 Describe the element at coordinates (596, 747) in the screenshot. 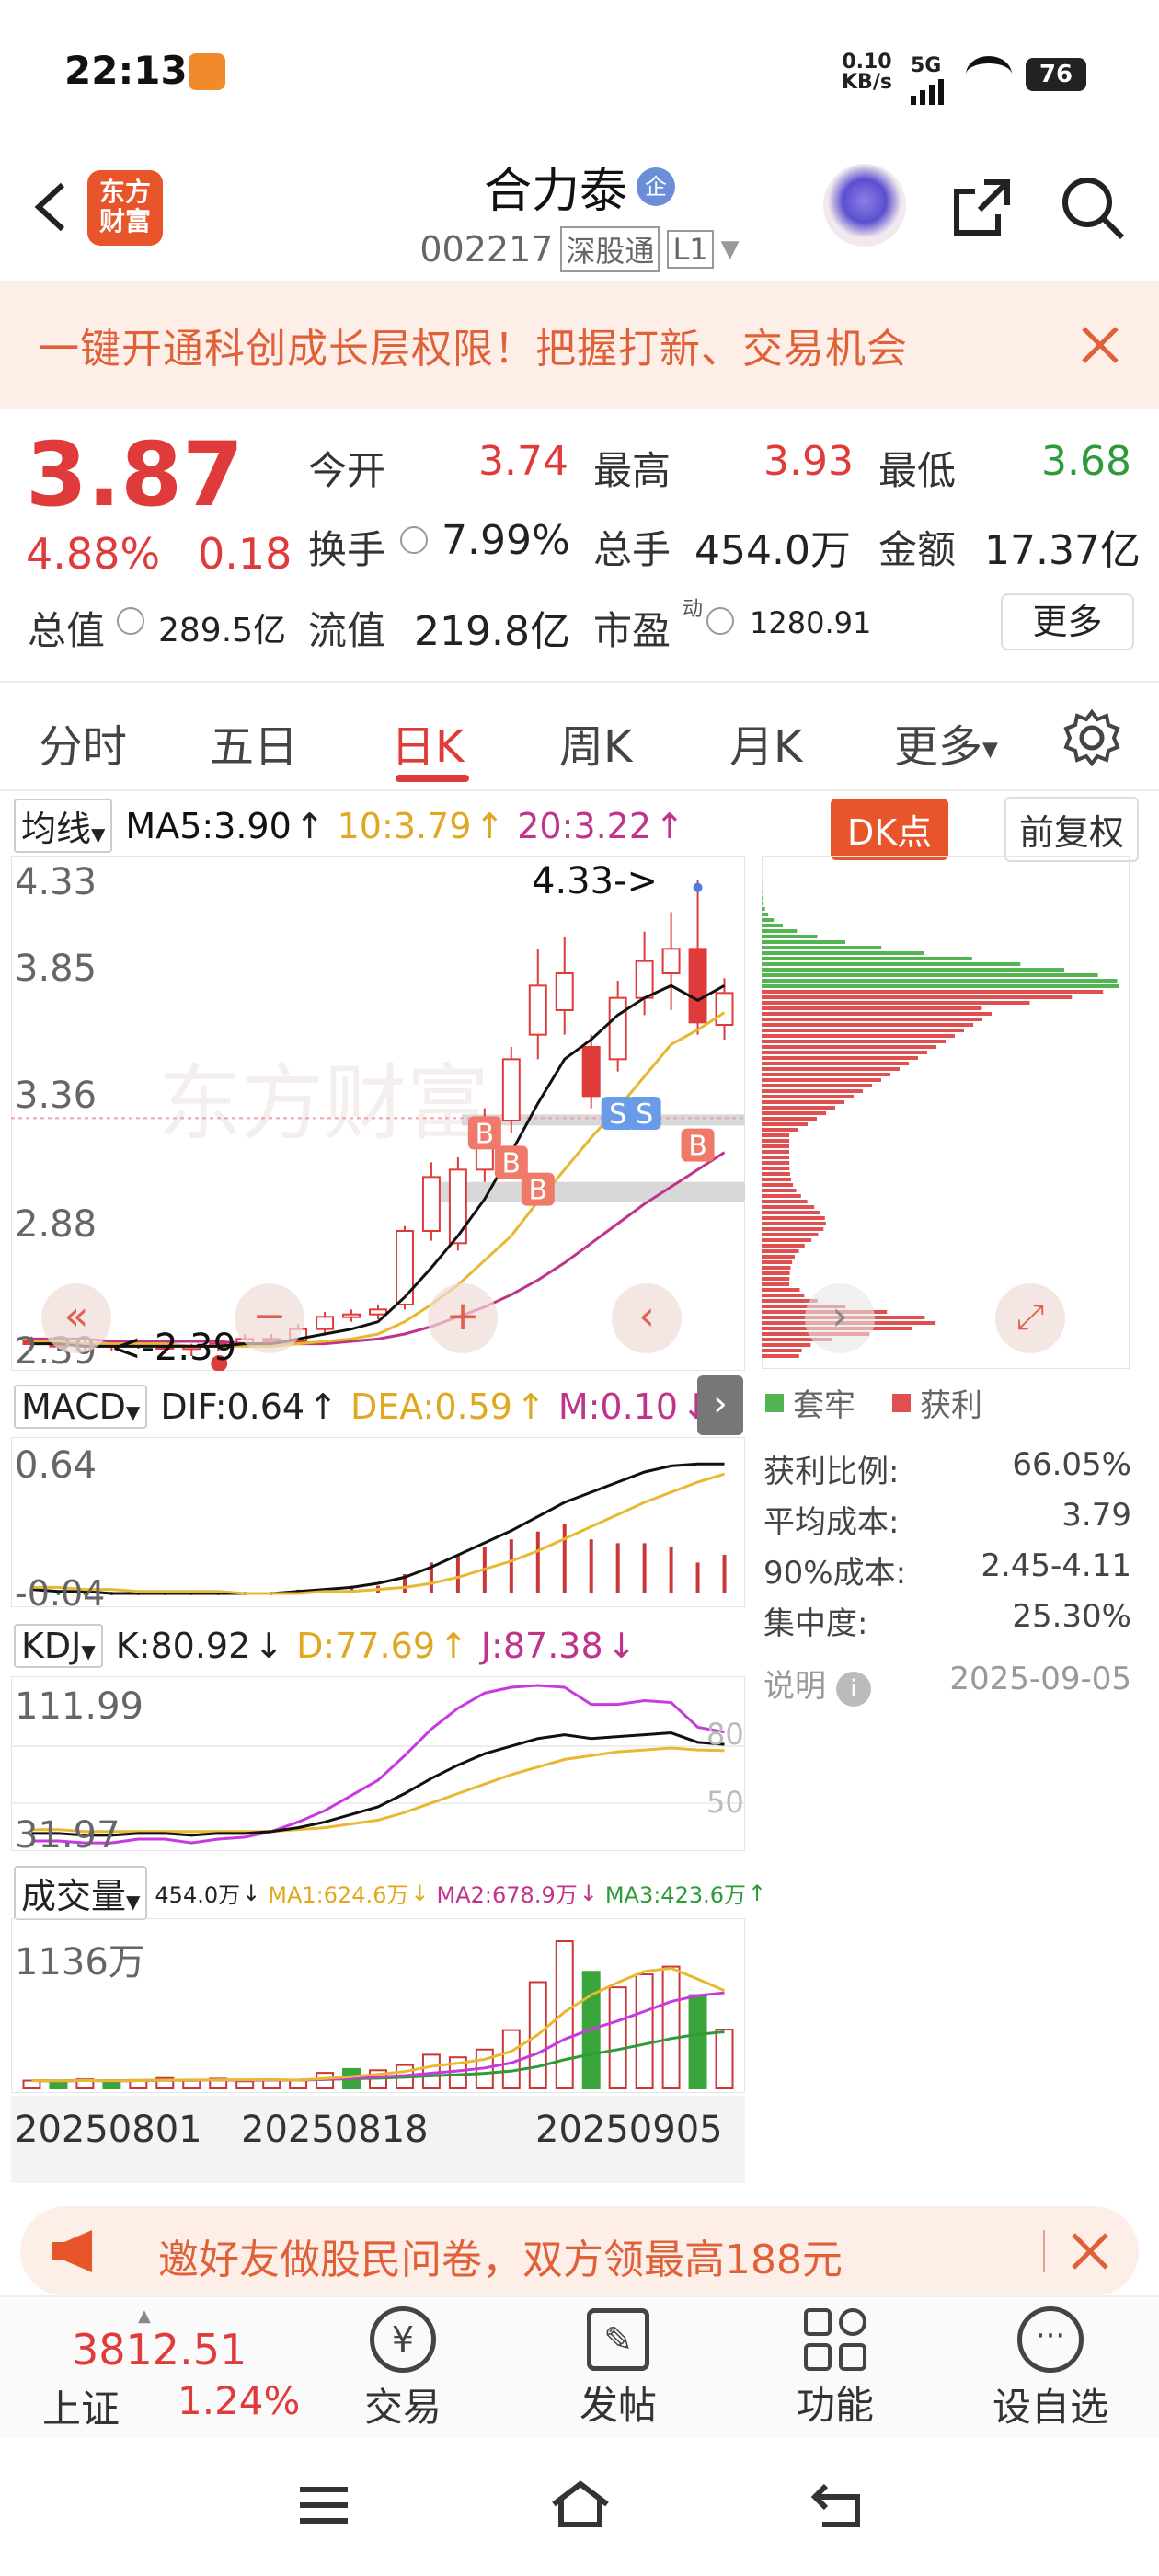

I see `tab-weekly-k: 周K` at that location.